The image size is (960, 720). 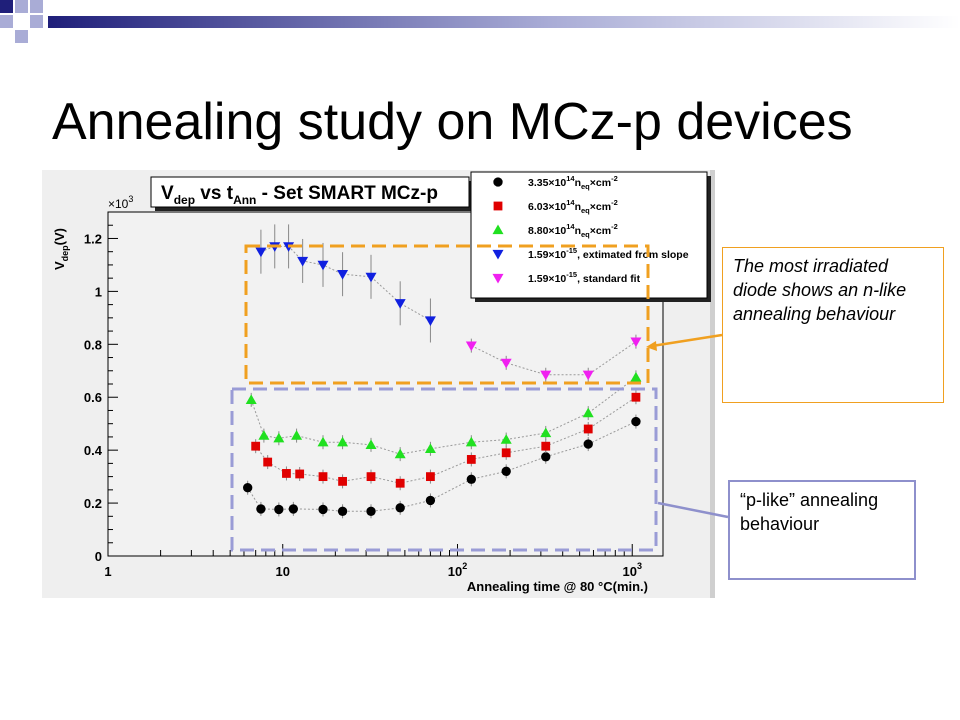 I want to click on y-tick-label: 0.2, so click(x=93, y=503).